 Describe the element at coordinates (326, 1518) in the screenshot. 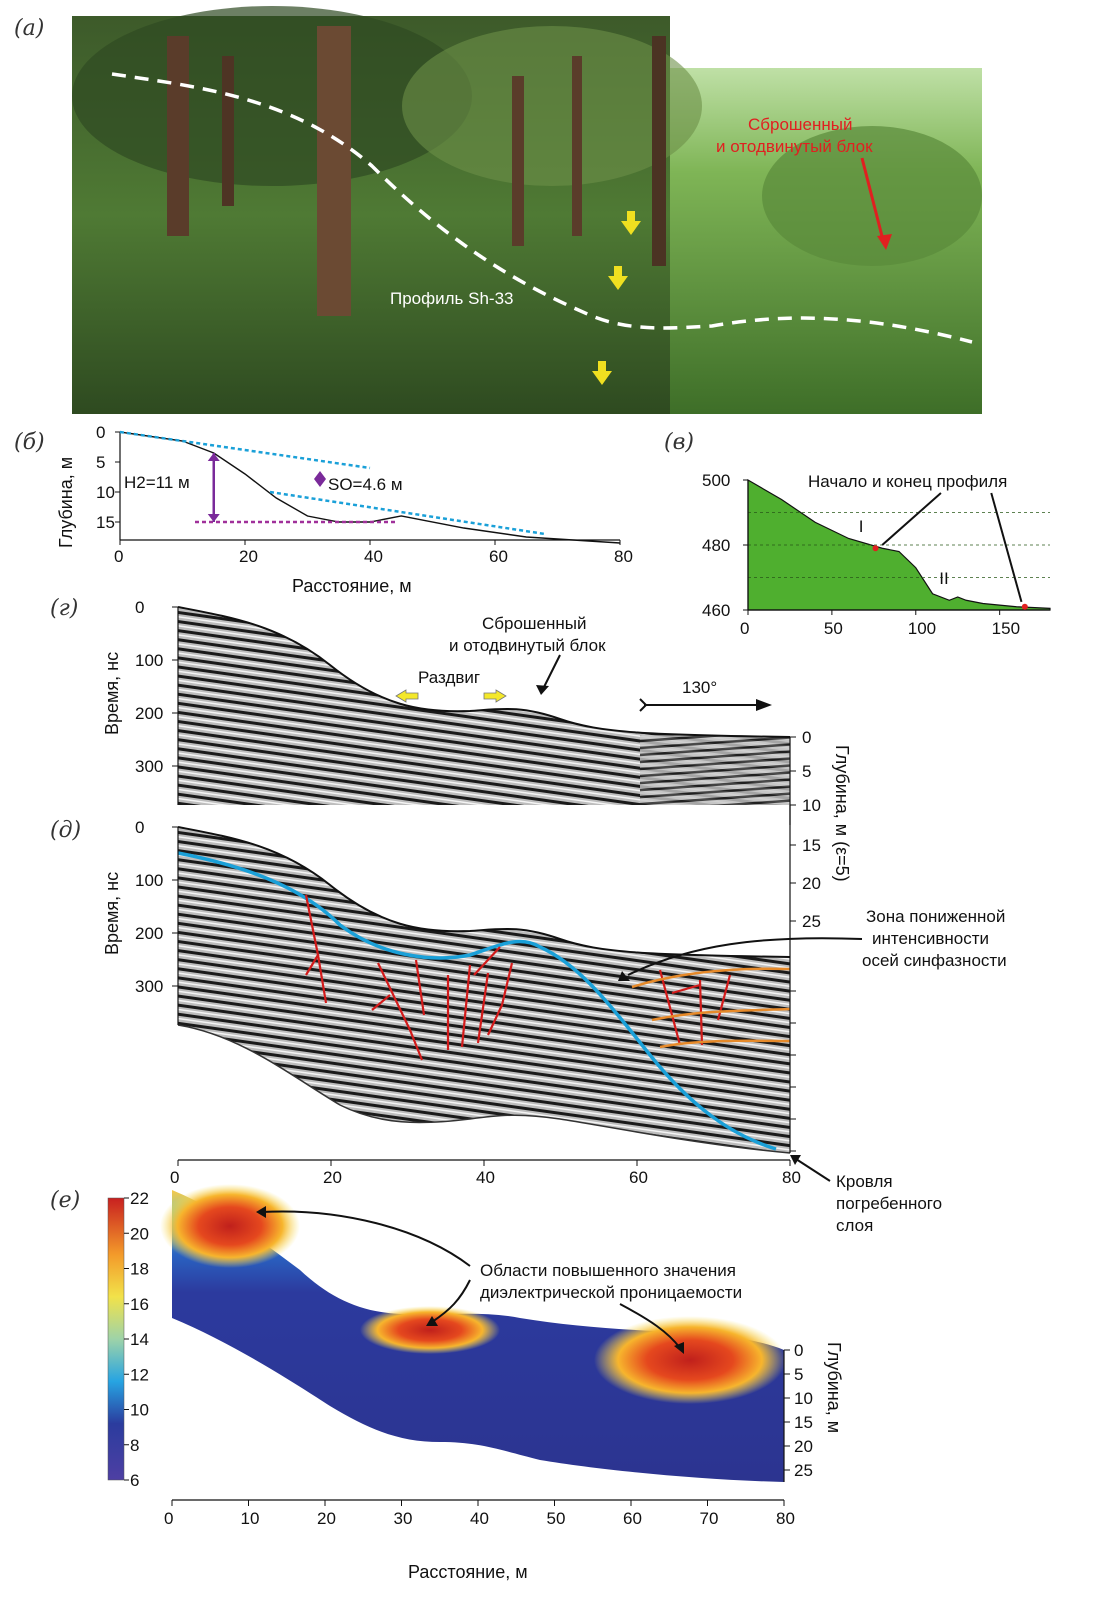

I see `f-x-tick-label: 20` at that location.